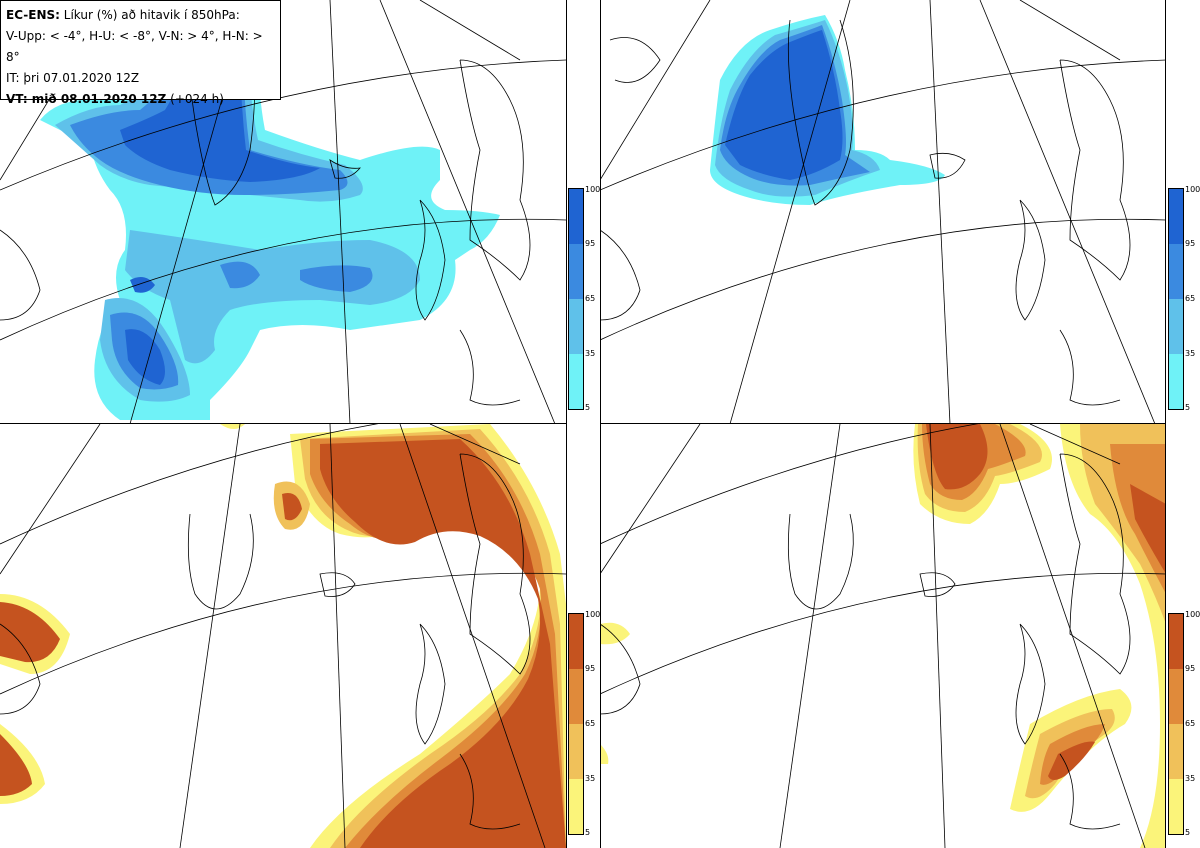 This screenshot has height=848, width=1200. I want to click on info-lead-time: (+024 h), so click(195, 99).